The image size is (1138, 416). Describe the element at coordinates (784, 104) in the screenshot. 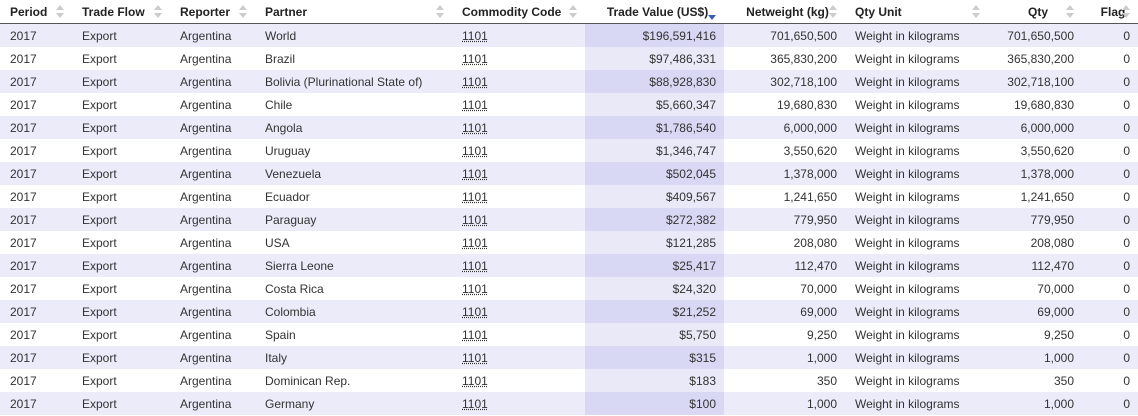

I see `table-cell: 19,680,830` at that location.